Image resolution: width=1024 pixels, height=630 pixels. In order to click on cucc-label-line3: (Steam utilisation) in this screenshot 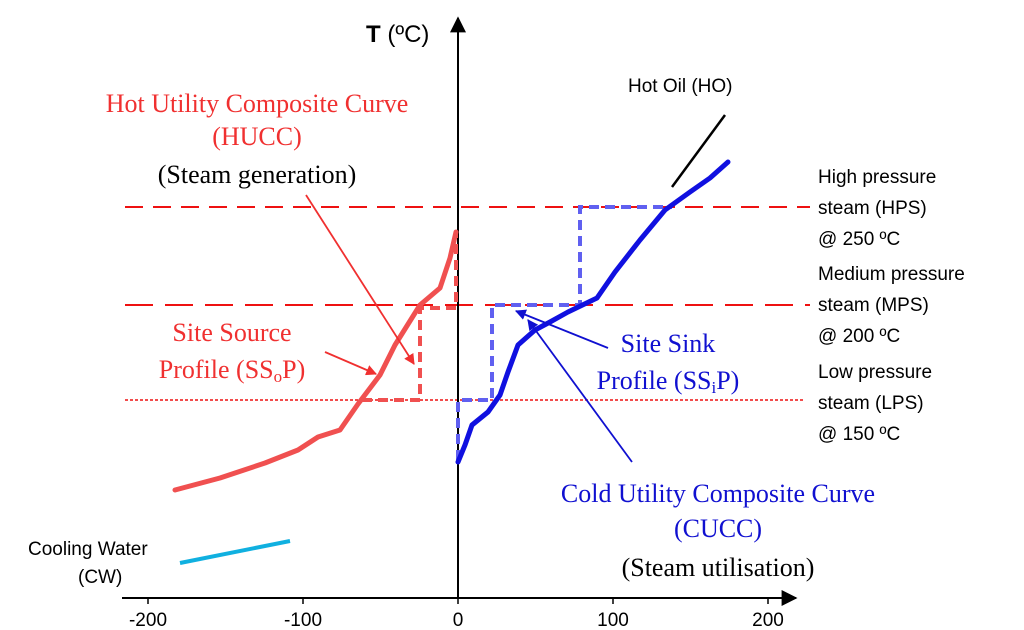, I will do `click(718, 567)`.